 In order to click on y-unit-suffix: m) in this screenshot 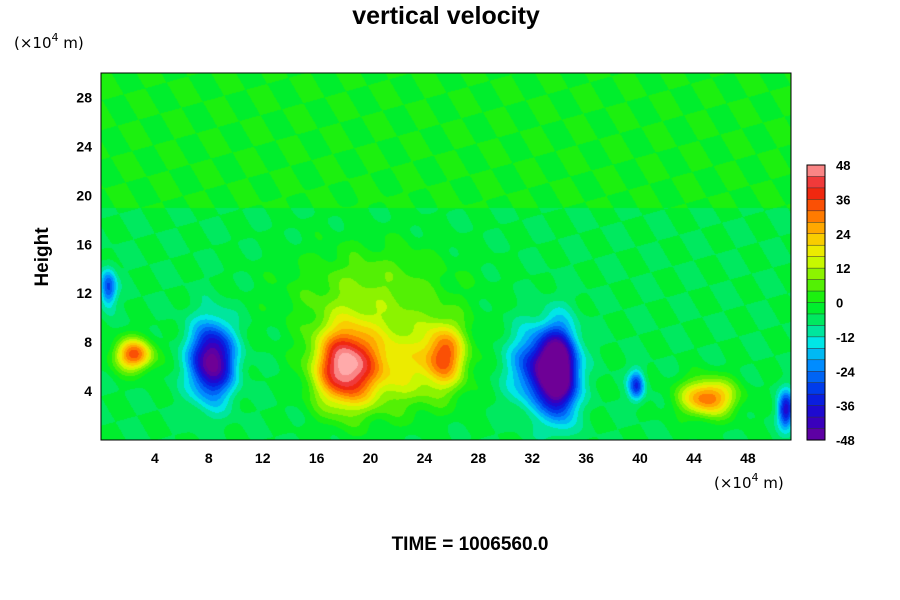, I will do `click(71, 43)`.